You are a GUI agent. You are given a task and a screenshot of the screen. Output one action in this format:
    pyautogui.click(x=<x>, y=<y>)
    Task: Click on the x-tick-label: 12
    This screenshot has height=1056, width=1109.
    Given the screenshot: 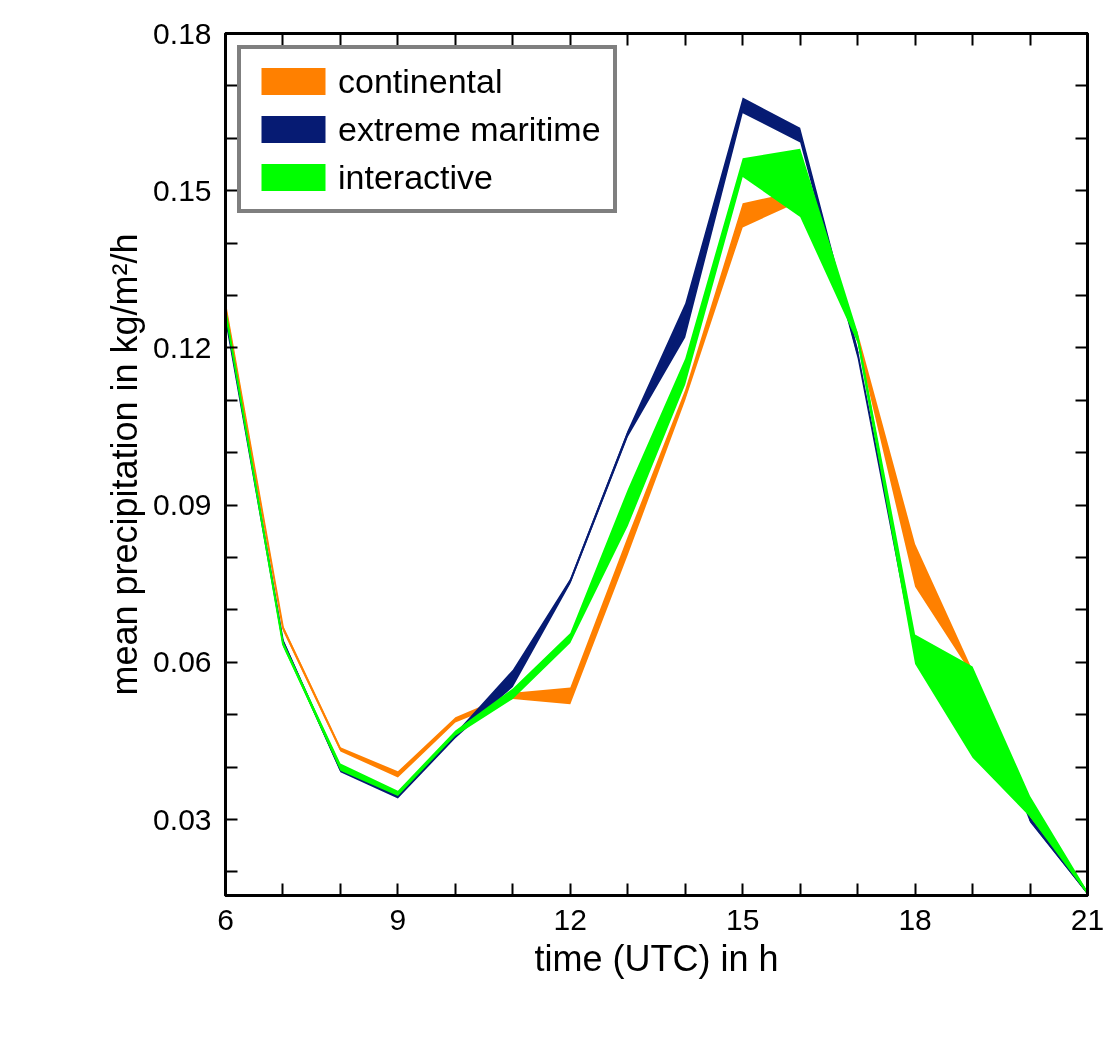 What is the action you would take?
    pyautogui.click(x=570, y=919)
    